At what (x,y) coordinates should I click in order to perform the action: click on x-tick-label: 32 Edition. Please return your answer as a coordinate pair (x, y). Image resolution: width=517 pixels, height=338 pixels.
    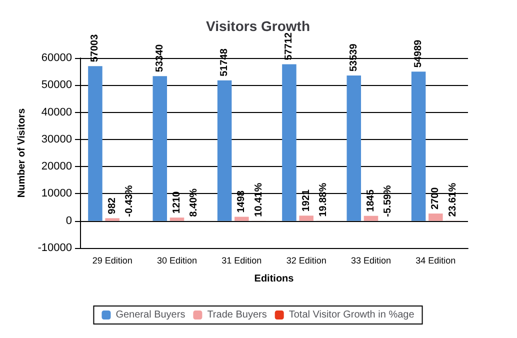
    Looking at the image, I should click on (306, 261).